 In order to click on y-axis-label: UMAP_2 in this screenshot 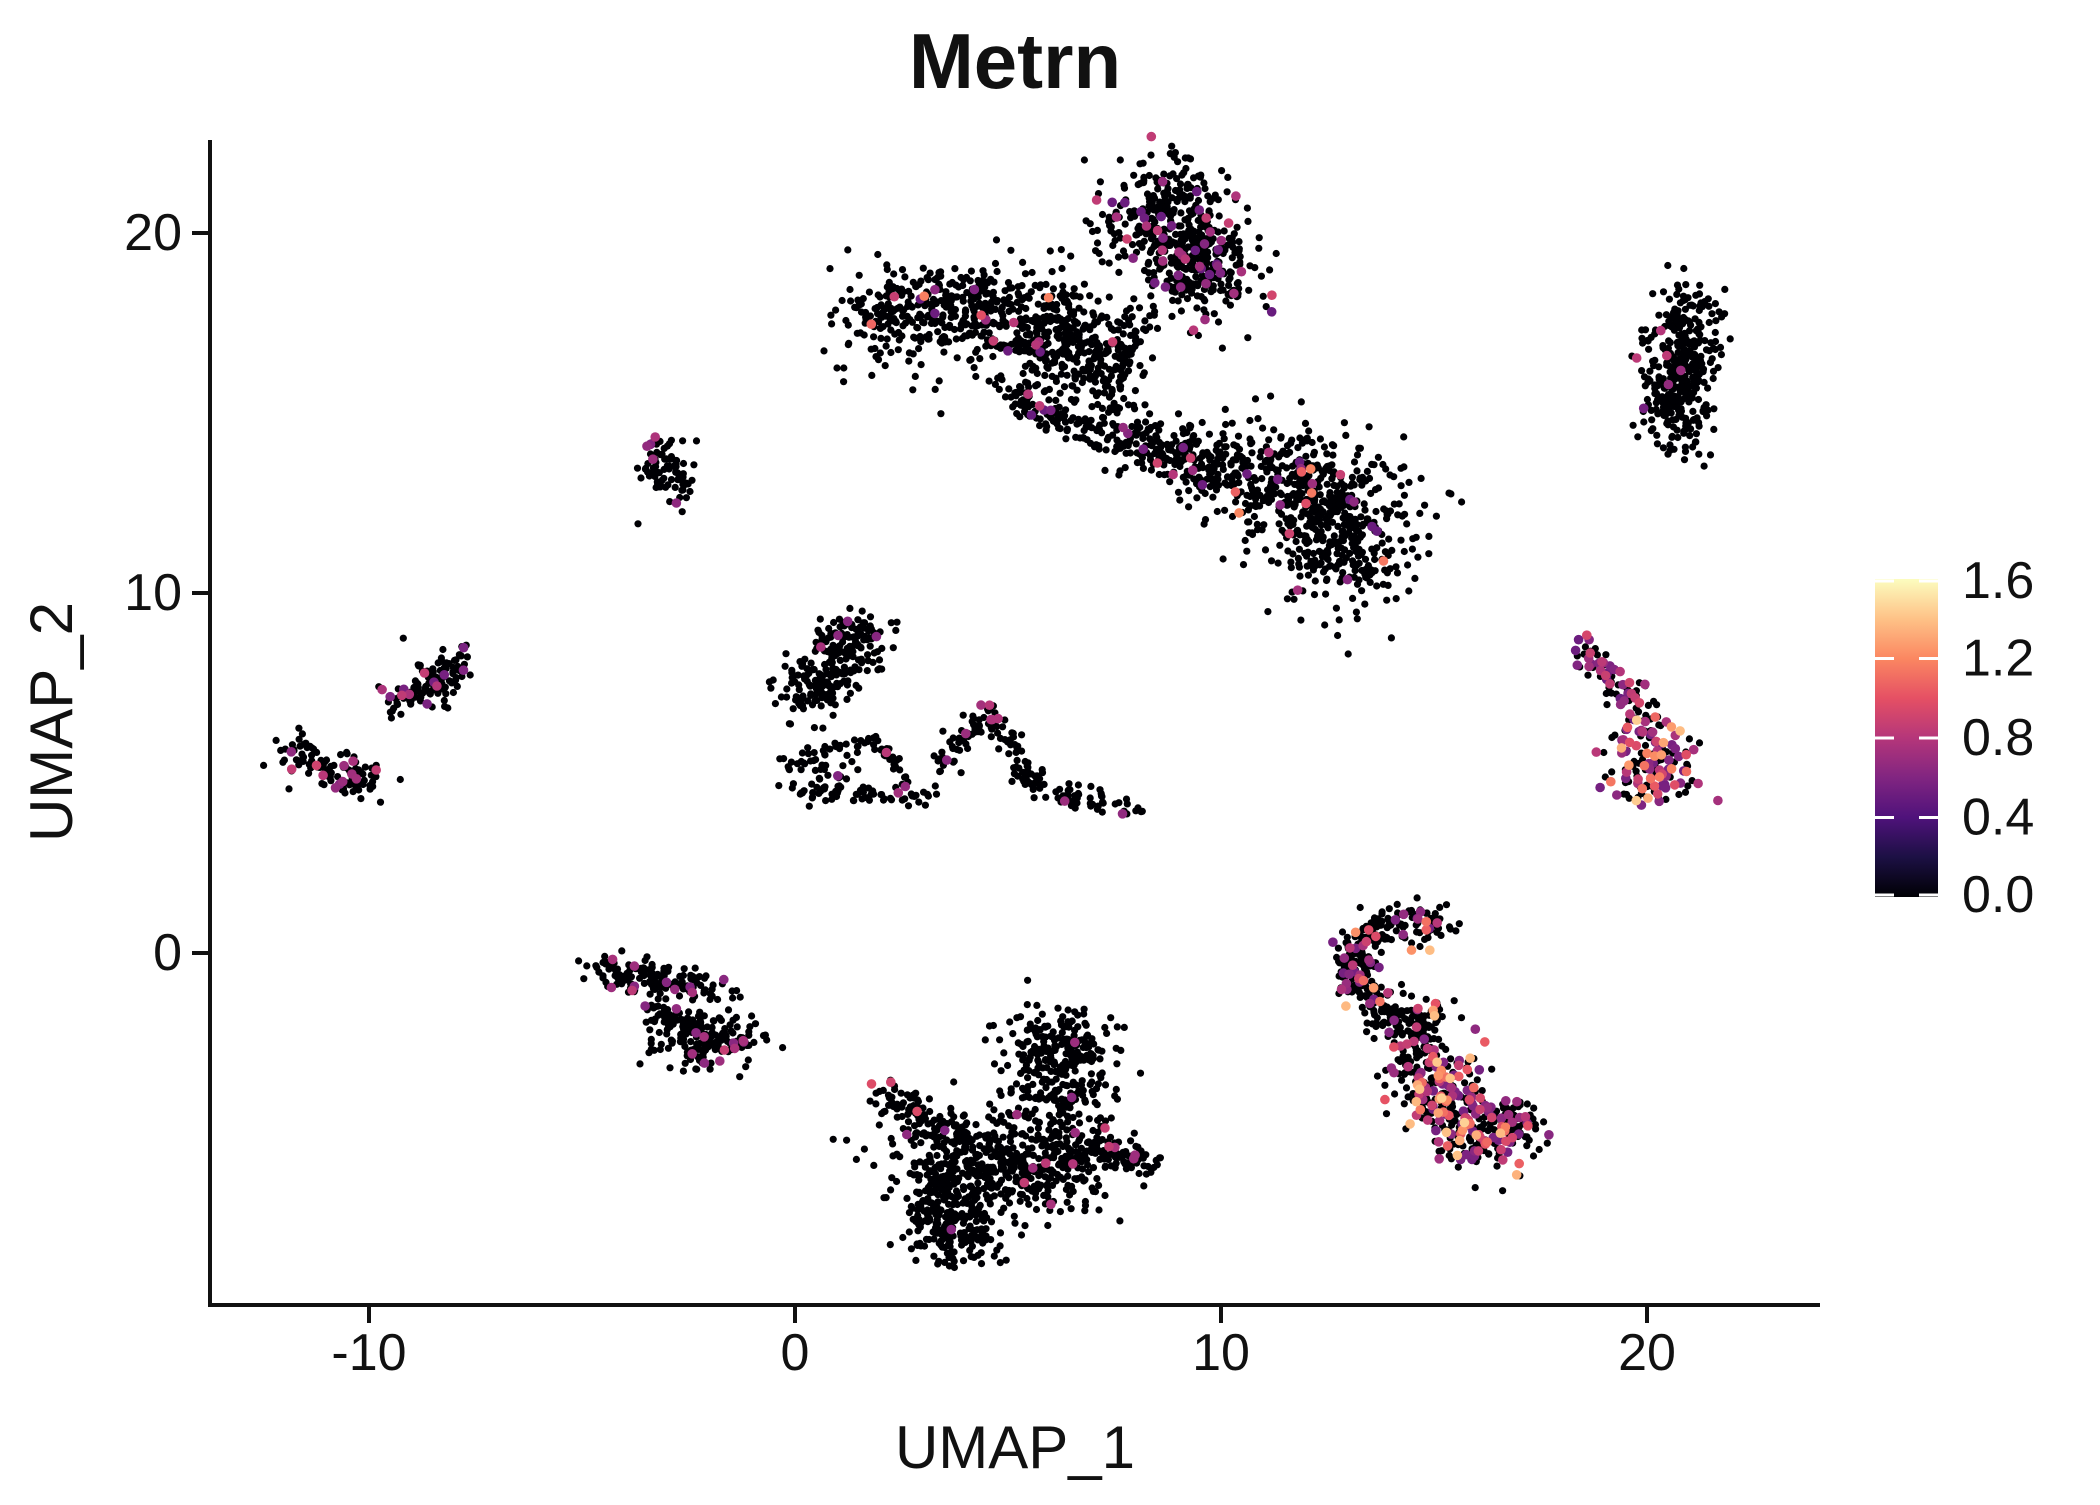, I will do `click(51, 722)`.